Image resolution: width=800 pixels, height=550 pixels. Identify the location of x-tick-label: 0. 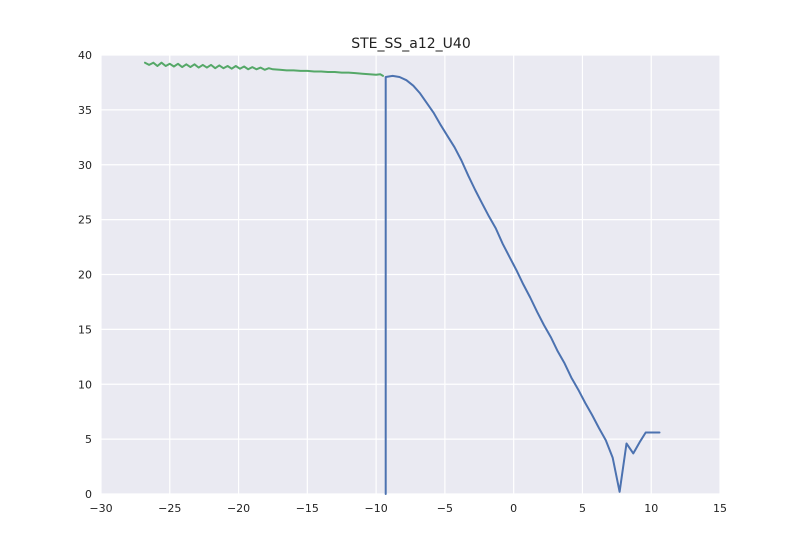
(513, 508).